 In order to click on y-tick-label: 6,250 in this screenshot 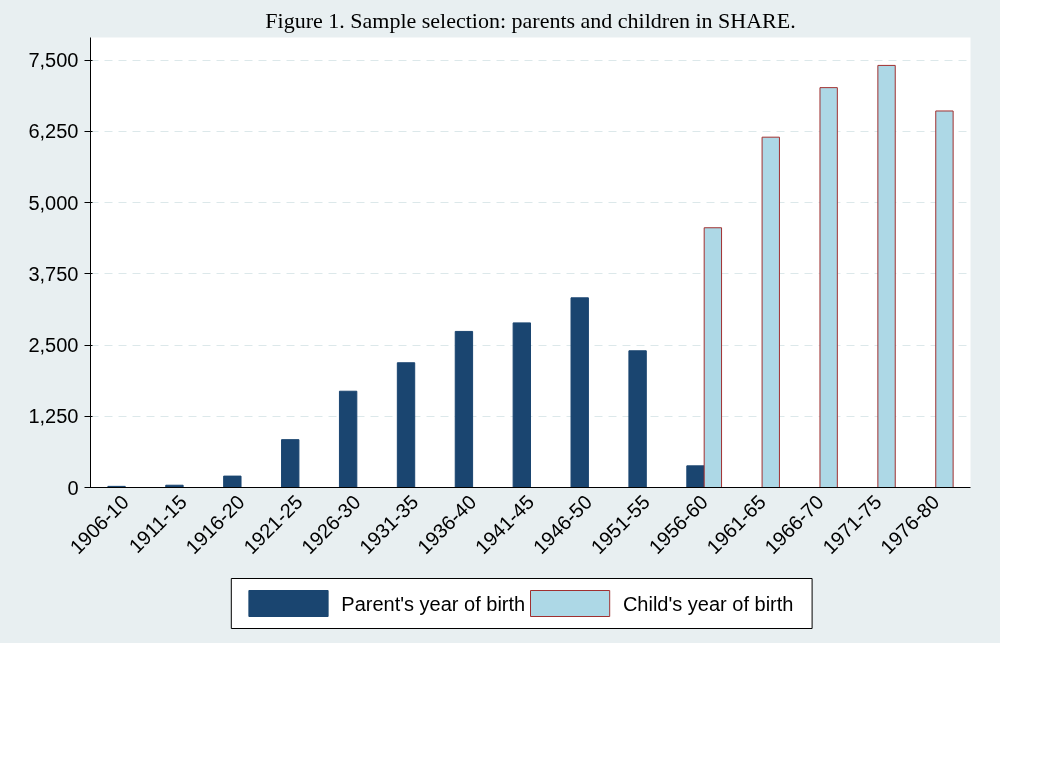, I will do `click(53, 131)`.